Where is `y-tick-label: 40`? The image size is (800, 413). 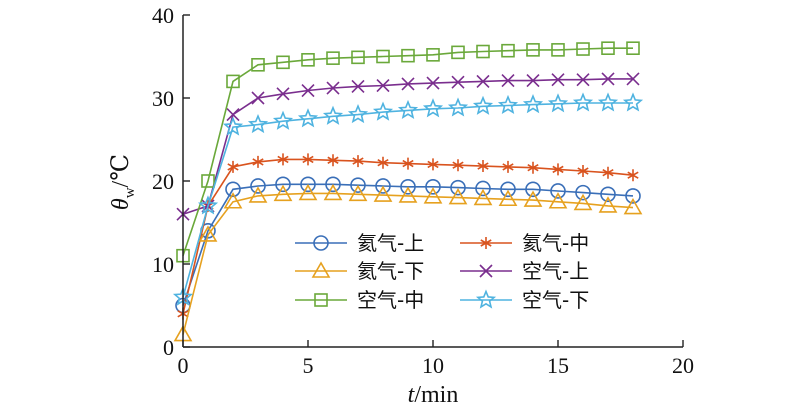
y-tick-label: 40 is located at coordinates (163, 15).